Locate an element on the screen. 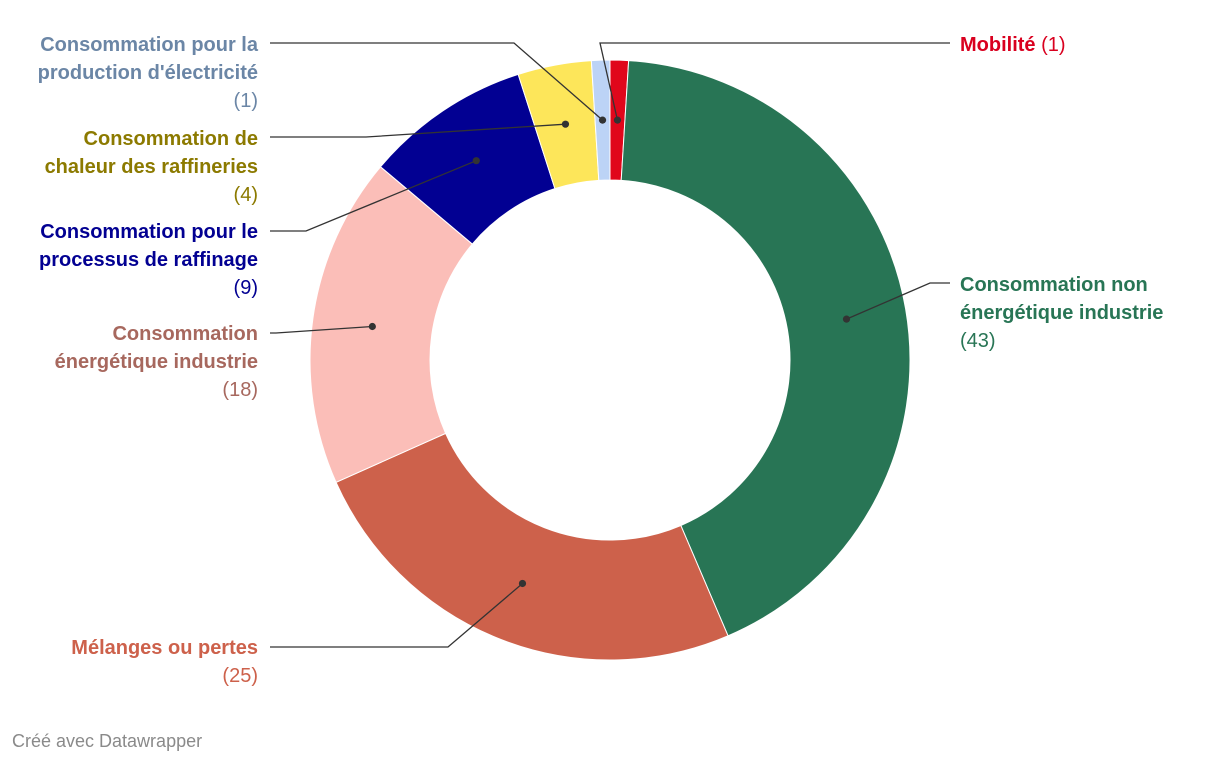  label-name-electricite: Consommation pour la is located at coordinates (149, 45).